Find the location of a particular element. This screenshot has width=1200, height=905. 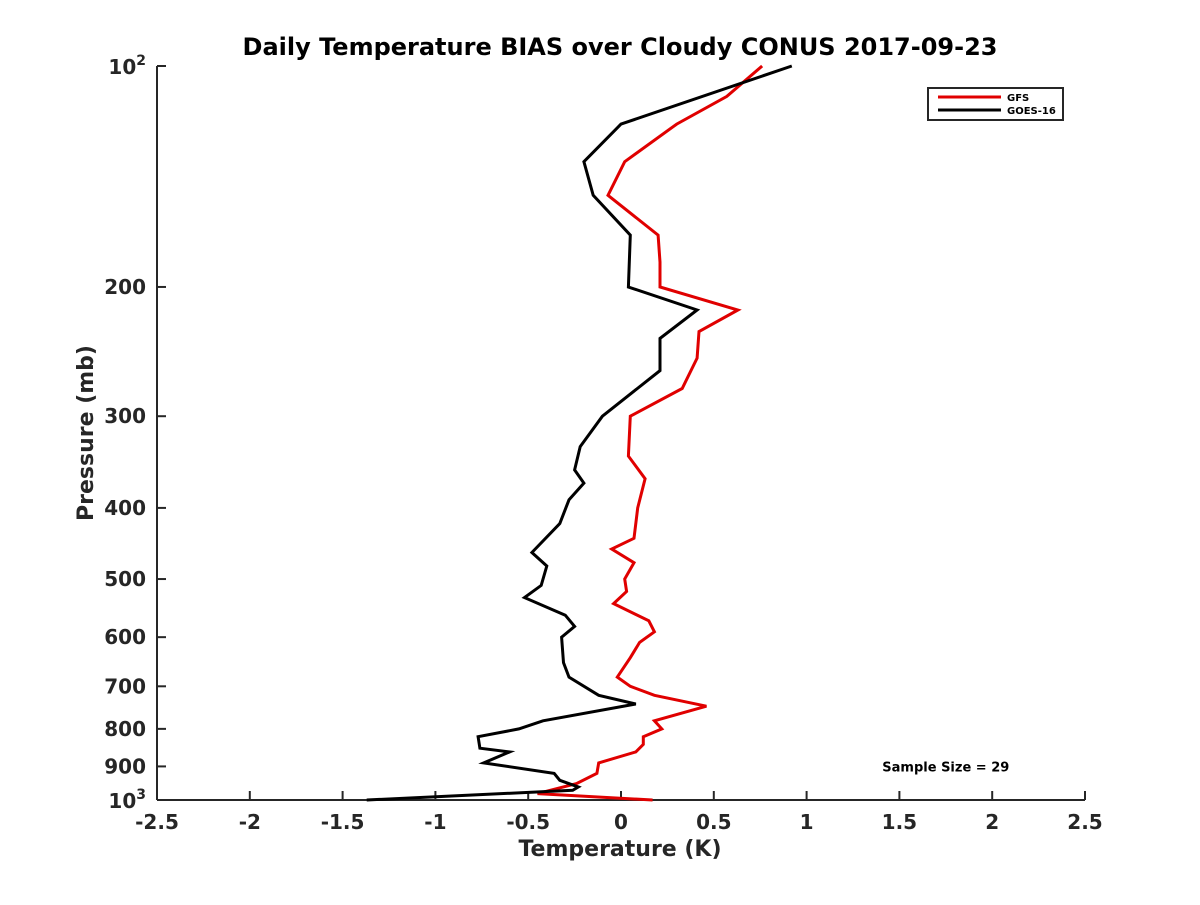

x-axis-label: Temperature (K) is located at coordinates (619, 849).